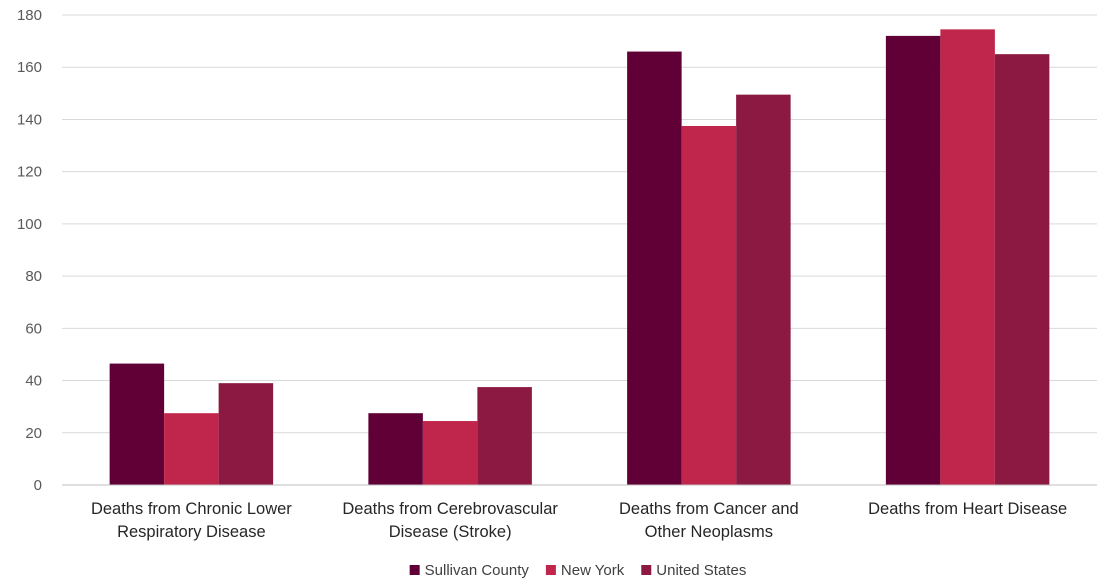 The image size is (1099, 583). I want to click on y-tick-label: 60, so click(33, 328).